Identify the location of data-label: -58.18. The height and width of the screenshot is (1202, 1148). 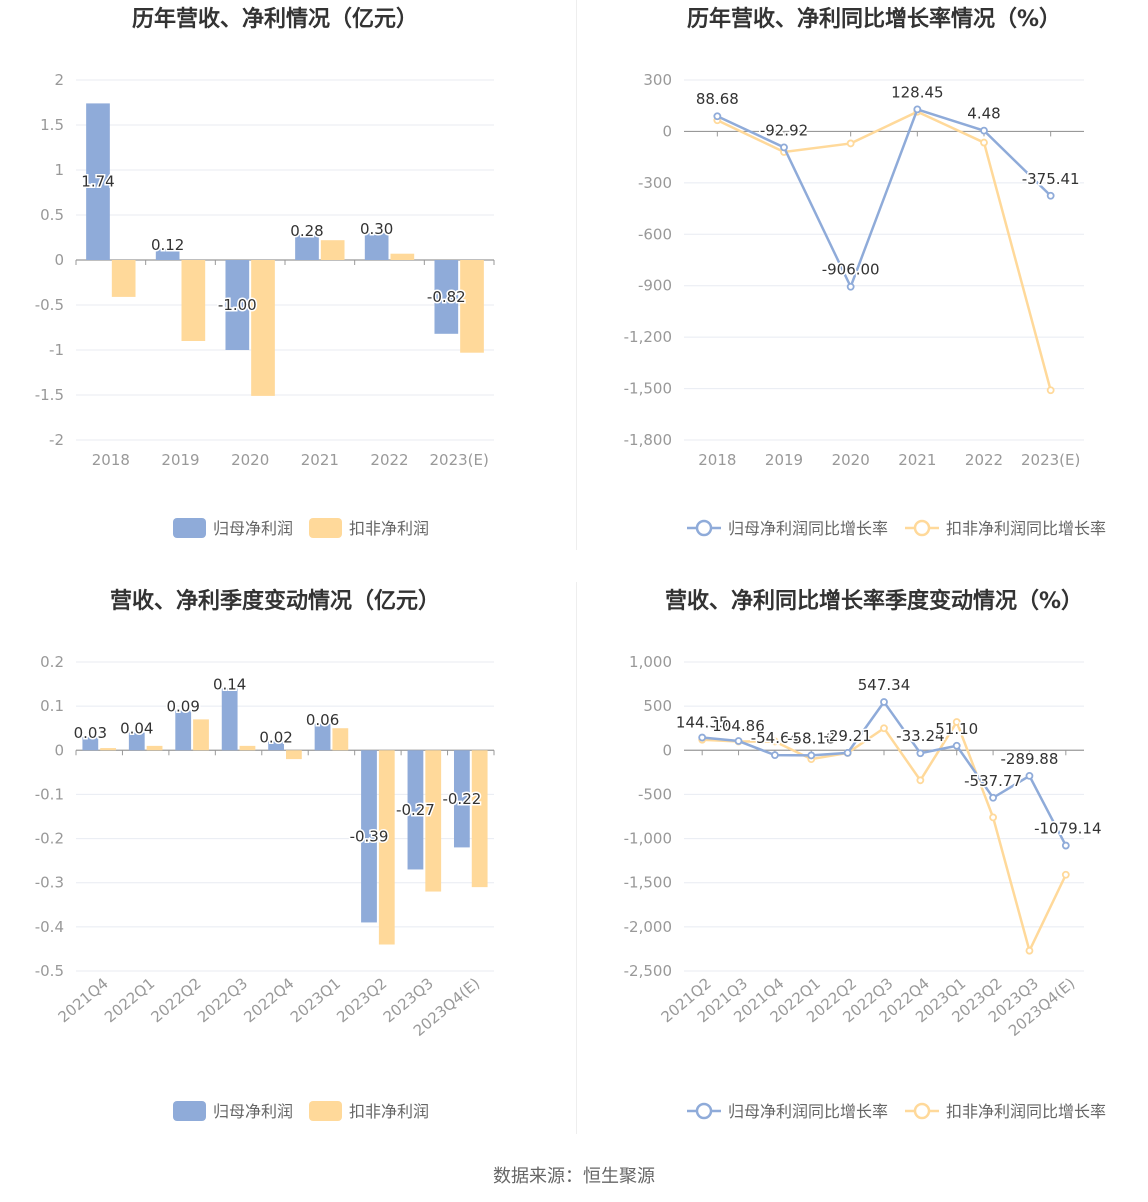
(811, 738).